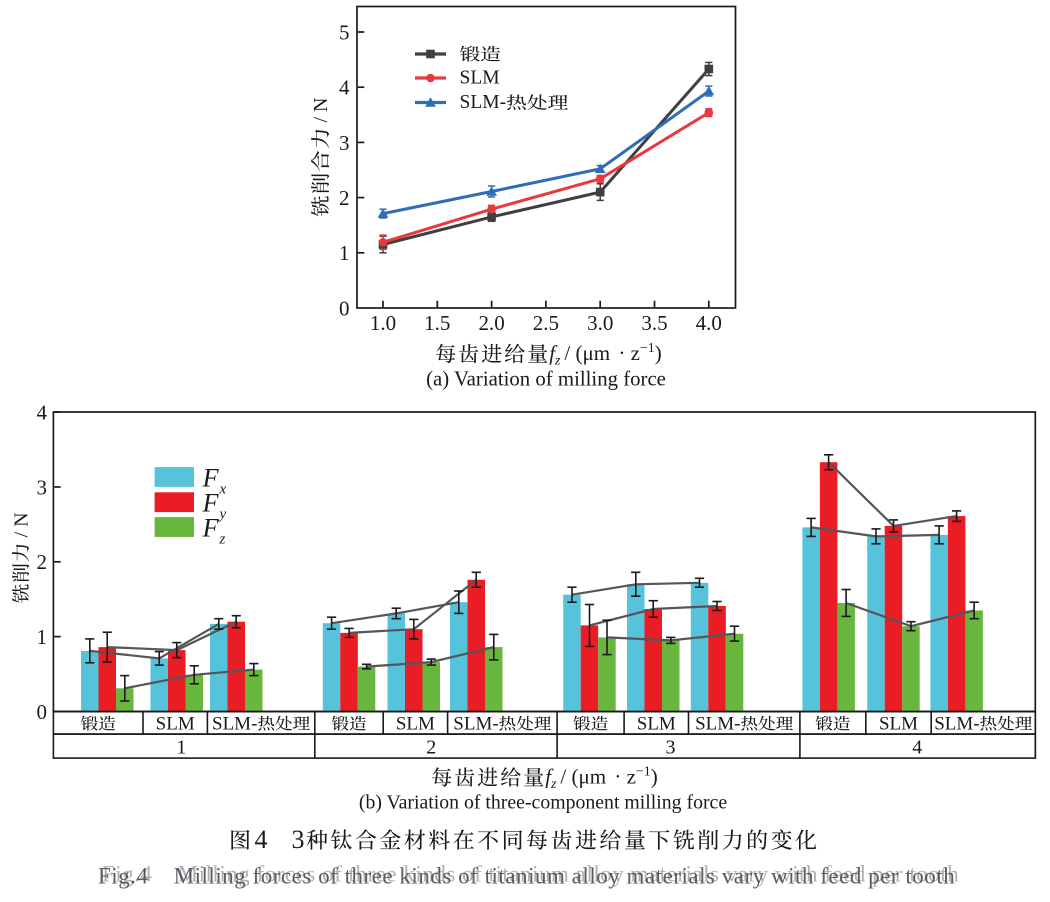 The height and width of the screenshot is (902, 1050). I want to click on svg-text: 1.0, so click(383, 323).